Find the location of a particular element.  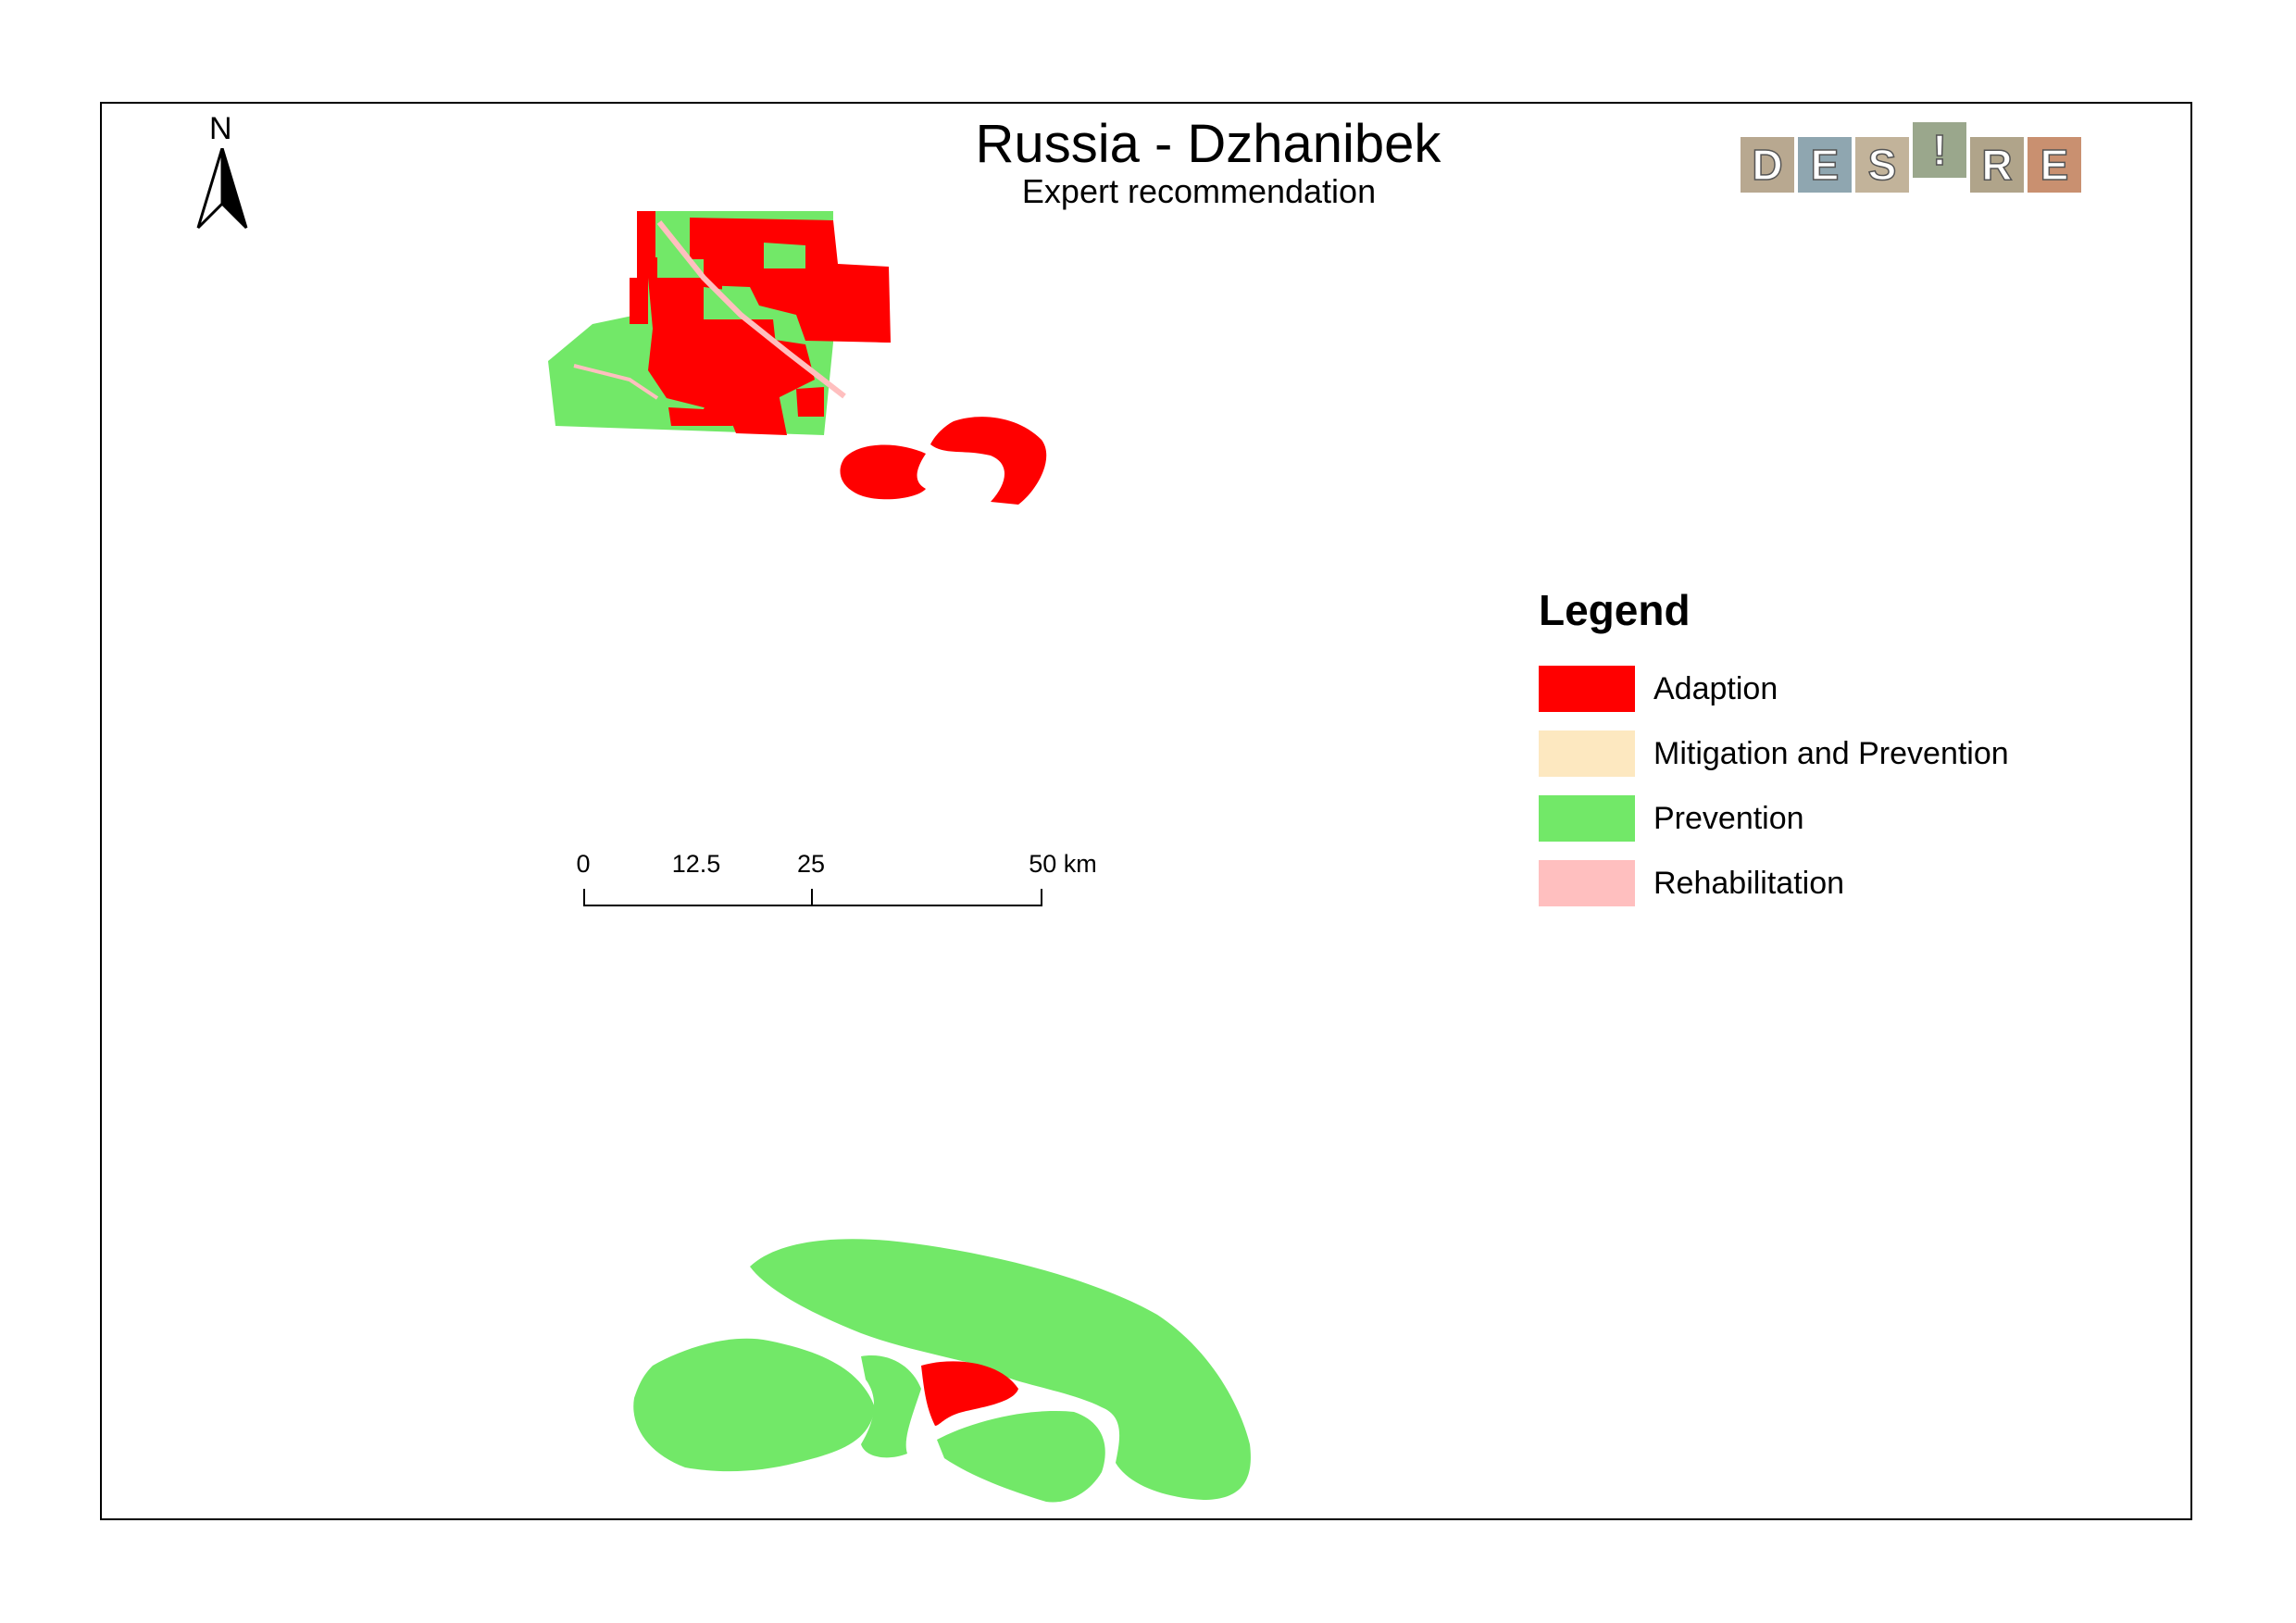

logo-letter: S is located at coordinates (1882, 165).